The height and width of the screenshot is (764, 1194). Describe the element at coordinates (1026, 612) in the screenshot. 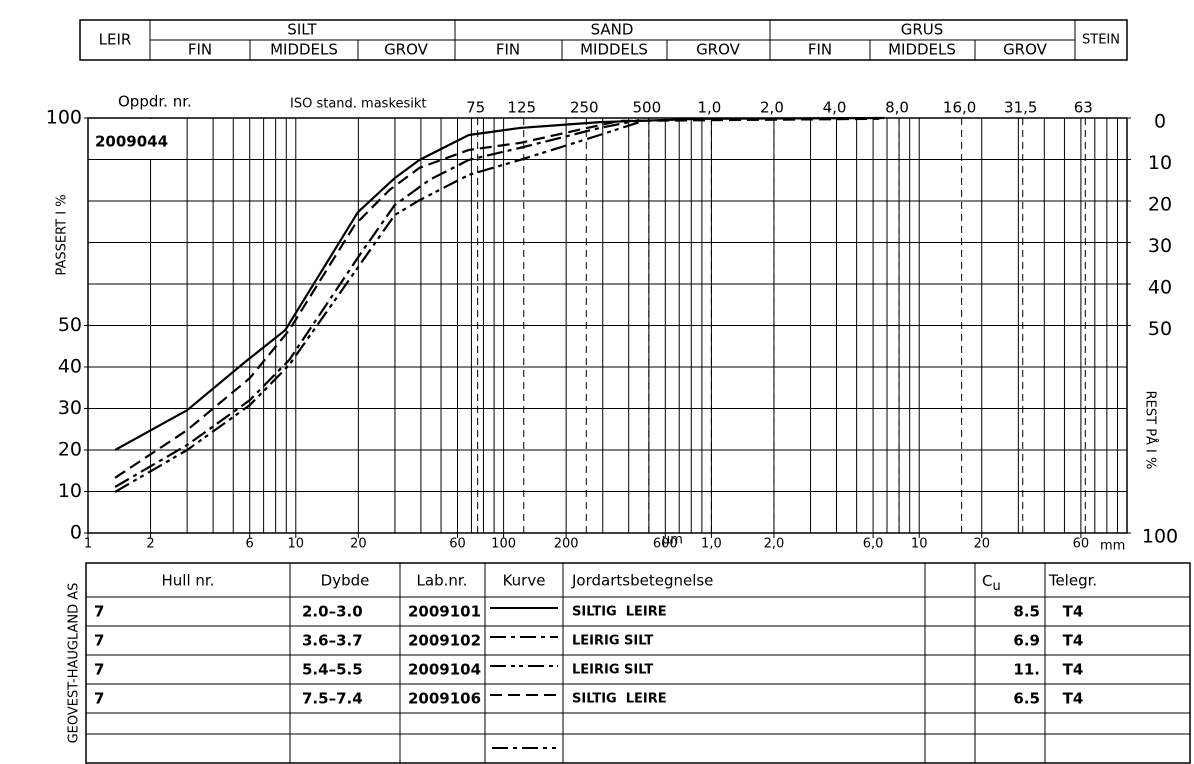

I see `cu-value: 8.5` at that location.